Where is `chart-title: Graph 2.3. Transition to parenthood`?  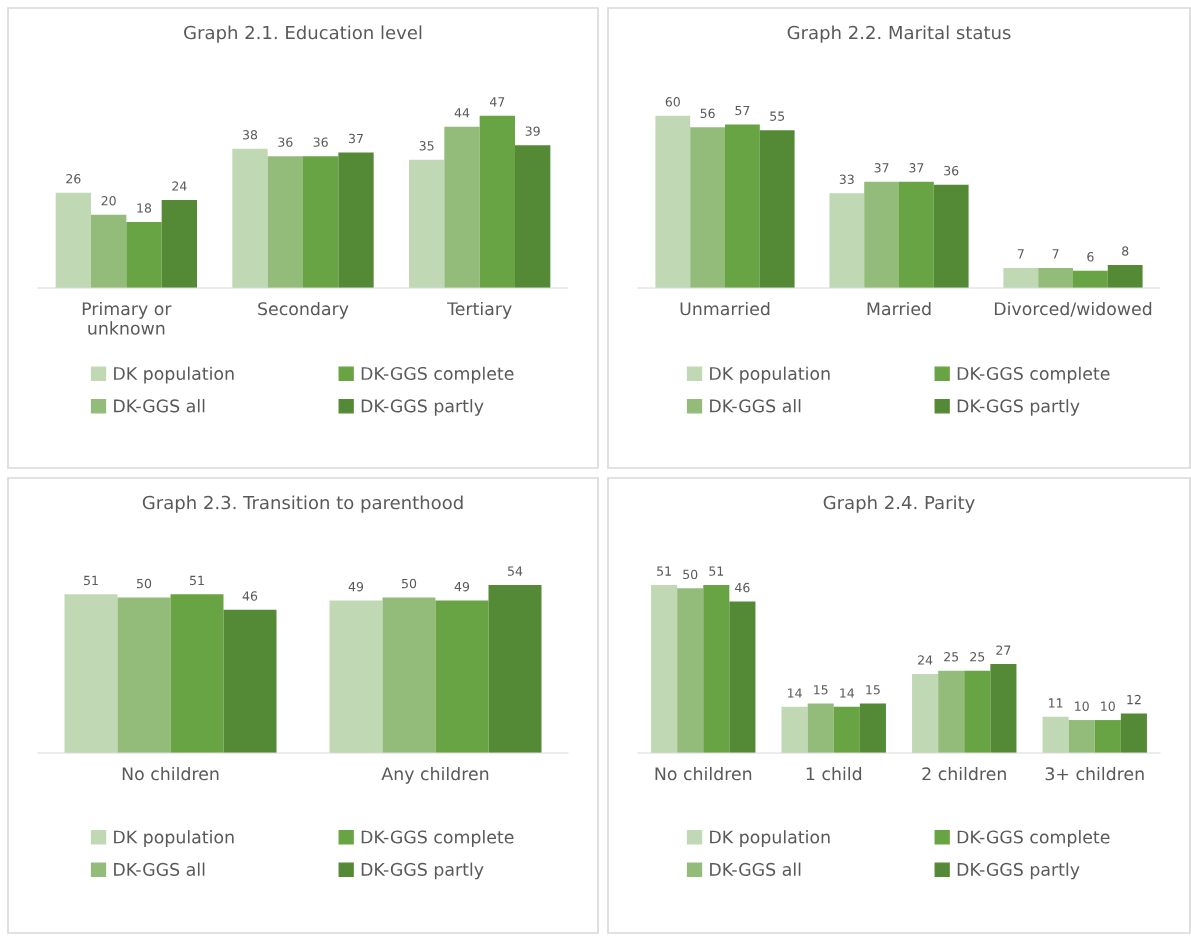 chart-title: Graph 2.3. Transition to parenthood is located at coordinates (302, 504).